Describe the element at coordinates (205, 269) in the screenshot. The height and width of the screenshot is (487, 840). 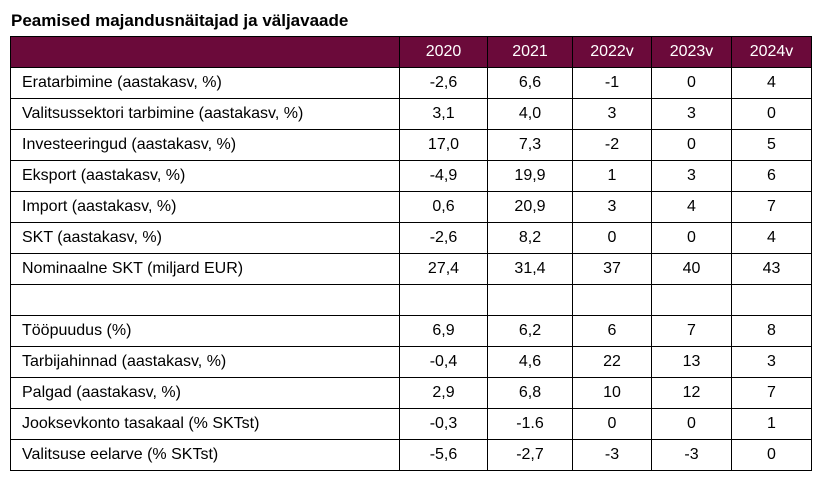
I see `row-label: Nominaalne SKT (miljard EUR)` at that location.